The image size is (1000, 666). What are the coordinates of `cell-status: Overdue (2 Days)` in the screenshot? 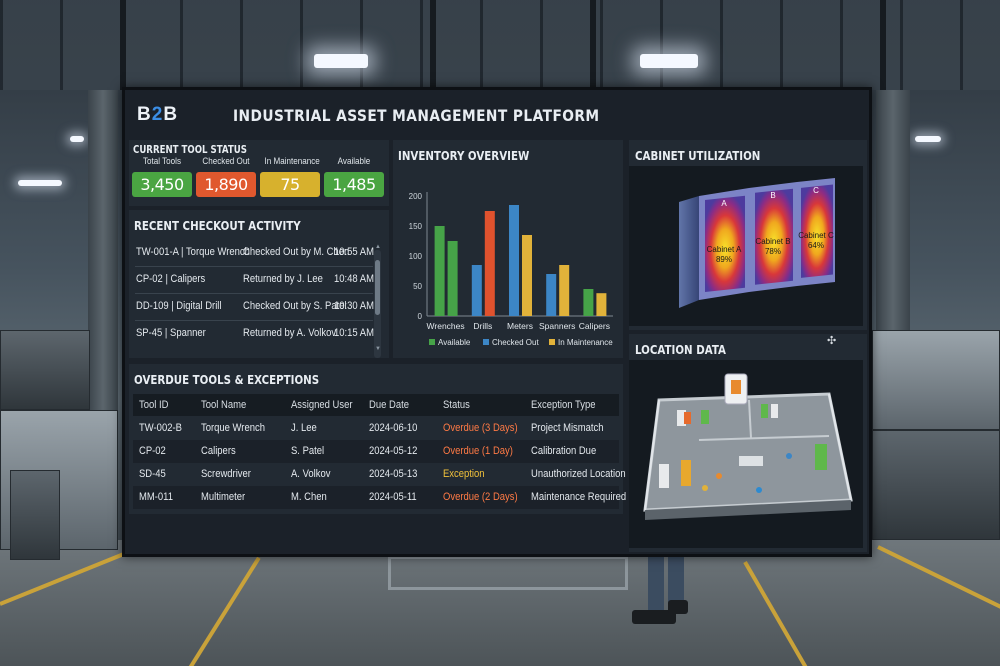 It's located at (480, 497).